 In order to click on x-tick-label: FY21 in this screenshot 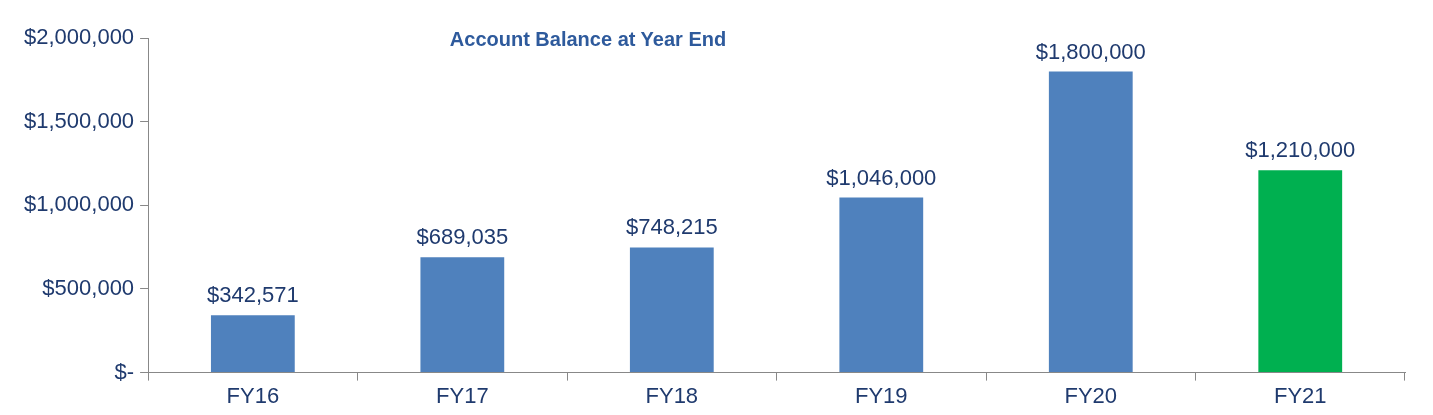, I will do `click(1300, 395)`.